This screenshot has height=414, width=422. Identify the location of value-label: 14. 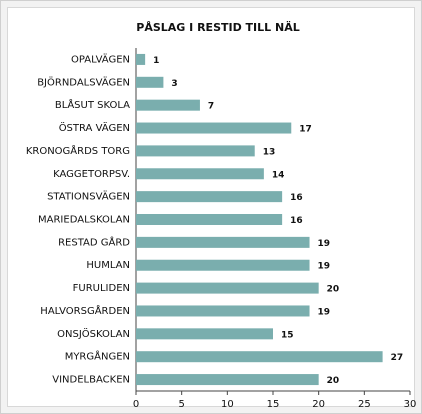
(278, 175).